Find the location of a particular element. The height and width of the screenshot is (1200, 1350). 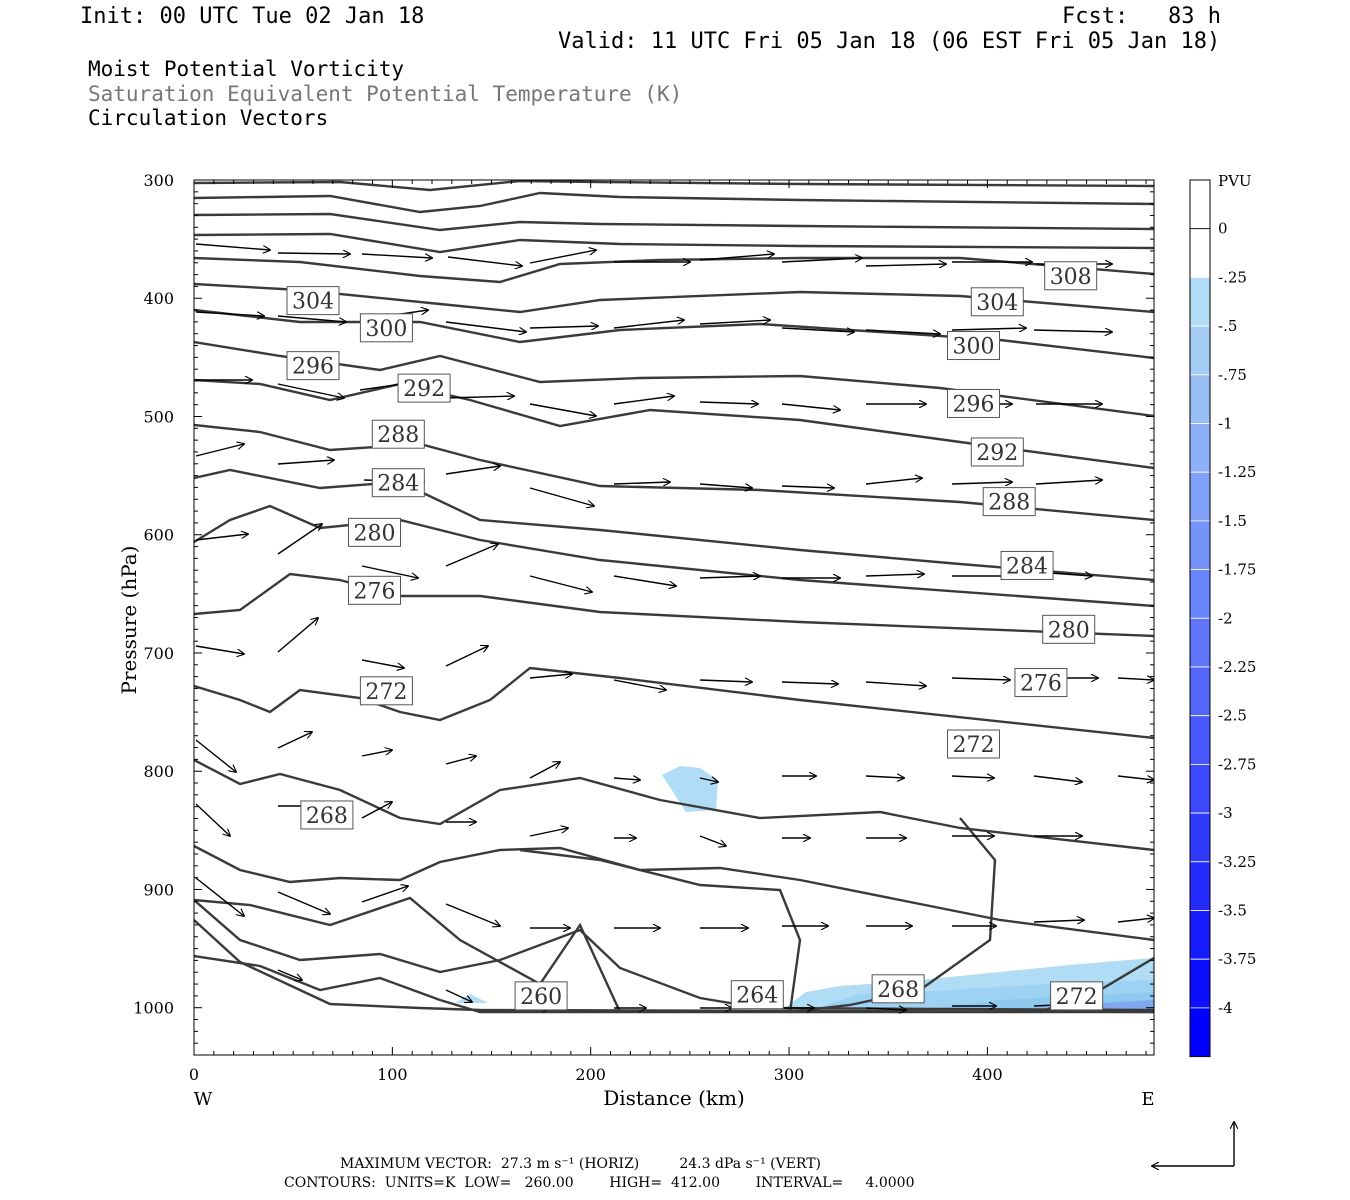

colorbar-label: -2.25 is located at coordinates (1237, 667).